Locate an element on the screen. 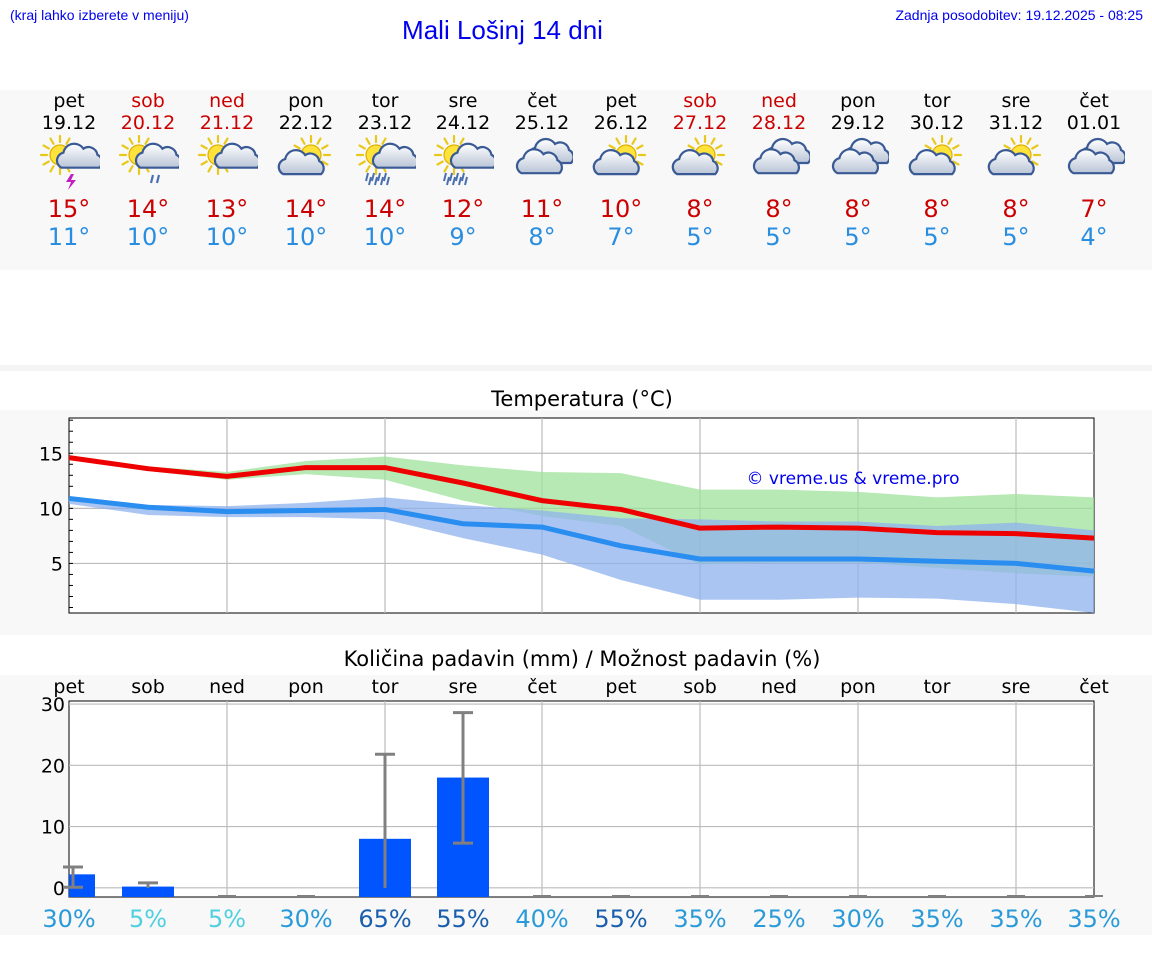 Image resolution: width=1152 pixels, height=975 pixels. max-temperature: 11° is located at coordinates (542, 209).